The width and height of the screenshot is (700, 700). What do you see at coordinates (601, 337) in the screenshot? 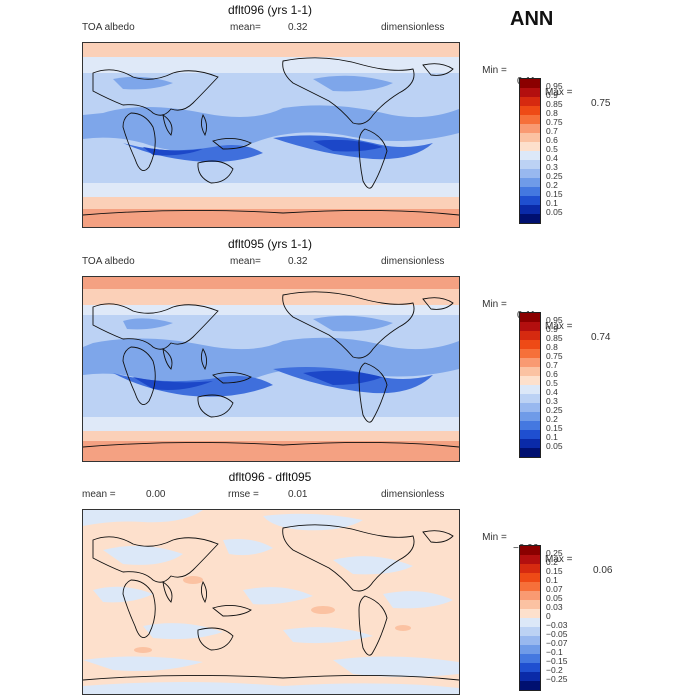
I see `max-value: 0.74` at bounding box center [601, 337].